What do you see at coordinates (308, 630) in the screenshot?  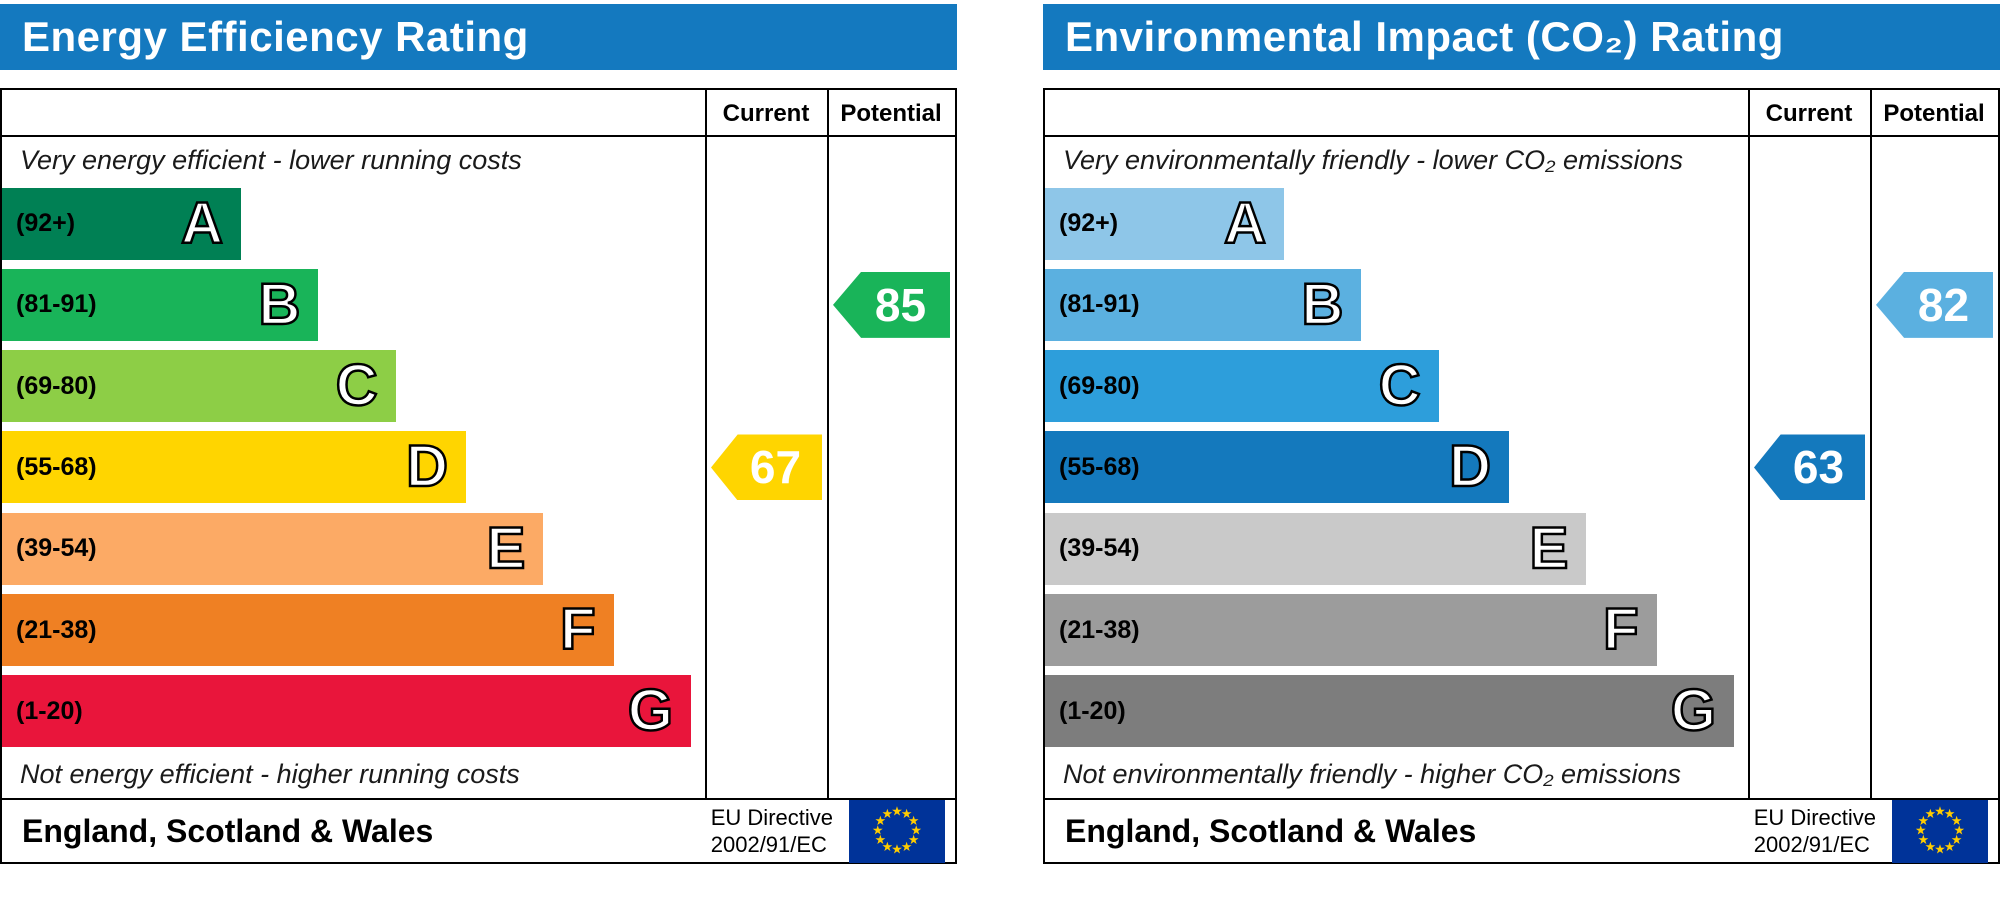 I see `rating-band-f: (21-38) F` at bounding box center [308, 630].